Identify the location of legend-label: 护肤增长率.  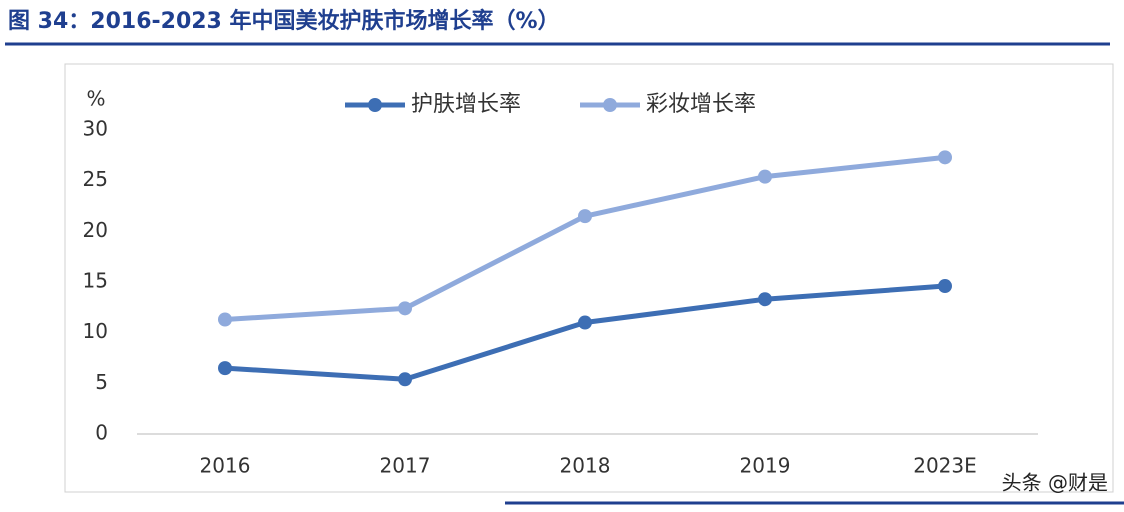
(466, 104).